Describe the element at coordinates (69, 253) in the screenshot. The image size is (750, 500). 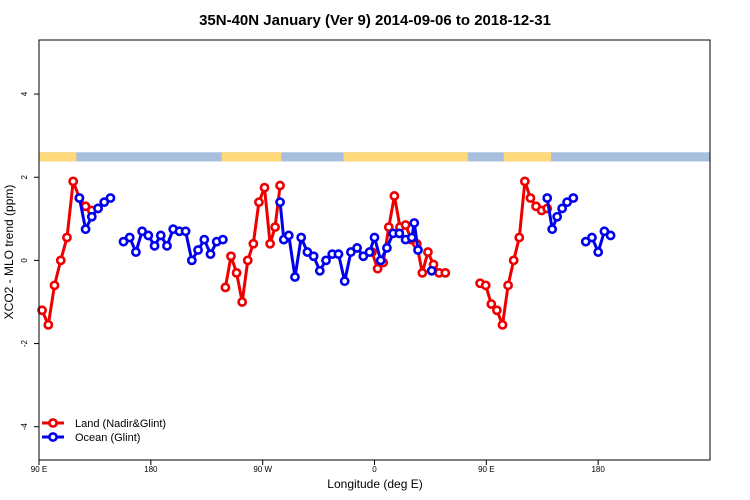
I see `series-line` at that location.